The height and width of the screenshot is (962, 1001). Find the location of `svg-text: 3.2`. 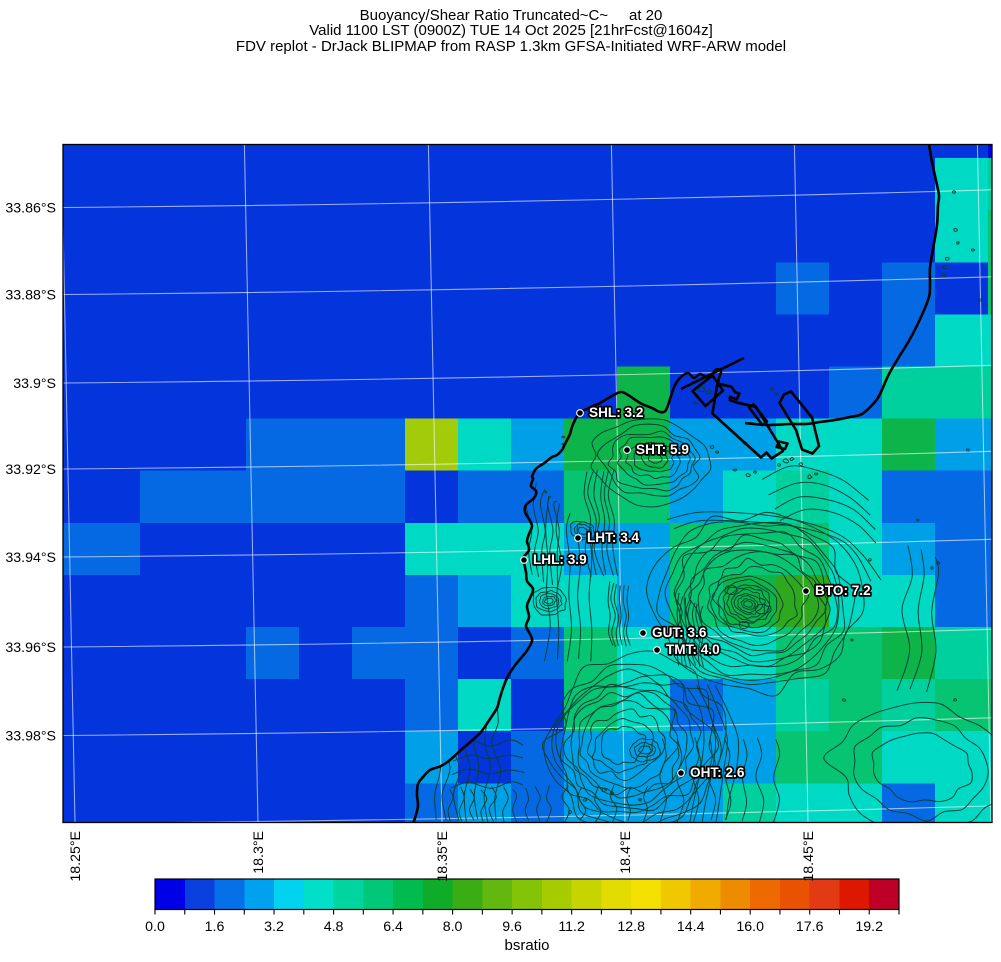

svg-text: 3.2 is located at coordinates (274, 927).